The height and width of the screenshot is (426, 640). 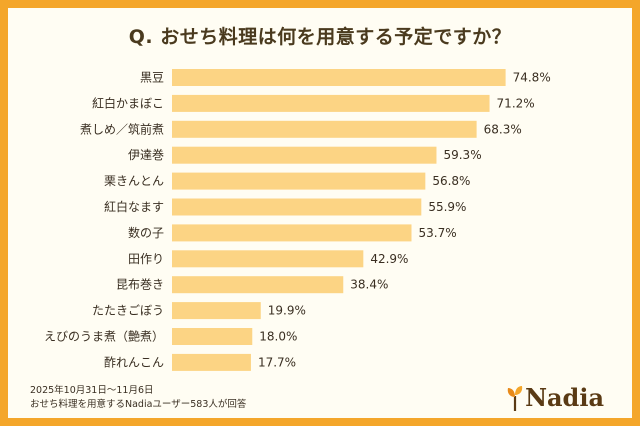 What do you see at coordinates (138, 404) in the screenshot?
I see `survey-respondents: おせち料理を用意するNadiaユーザー583人が回答` at bounding box center [138, 404].